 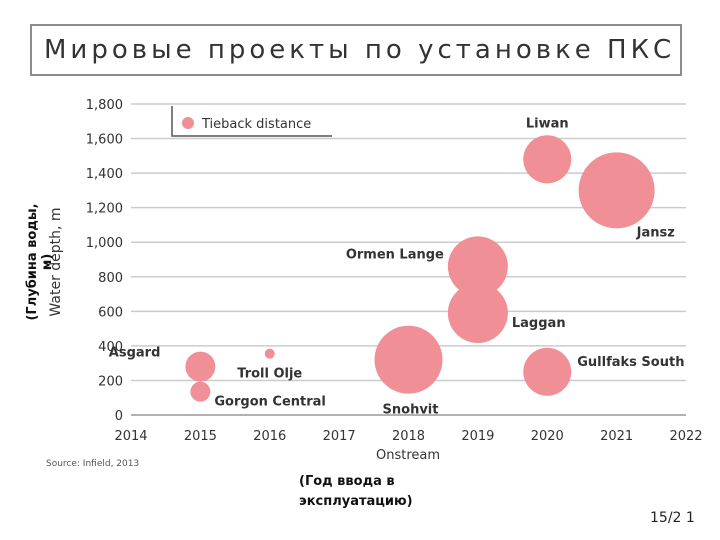 What do you see at coordinates (630, 362) in the screenshot?
I see `bubble-label: Gullfaks South` at bounding box center [630, 362].